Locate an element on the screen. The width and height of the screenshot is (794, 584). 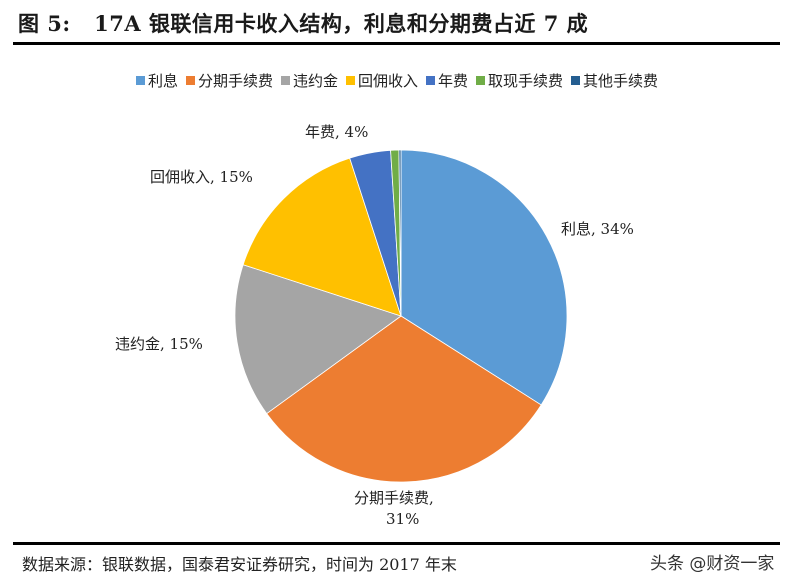
legend-label: 违约金 is located at coordinates (315, 81).